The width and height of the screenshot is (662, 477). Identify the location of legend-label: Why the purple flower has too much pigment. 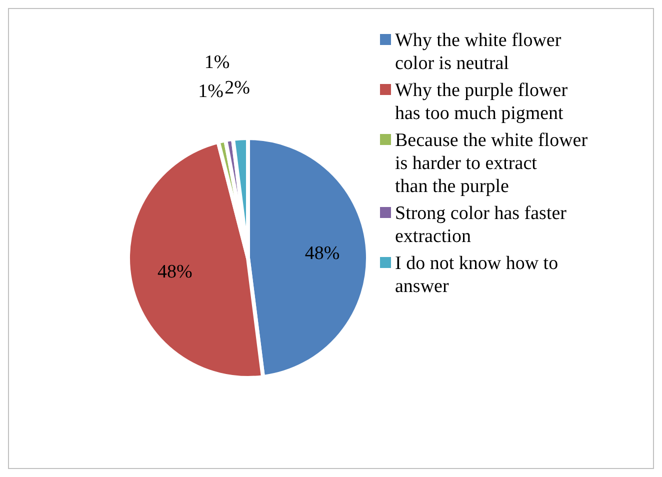
(481, 102).